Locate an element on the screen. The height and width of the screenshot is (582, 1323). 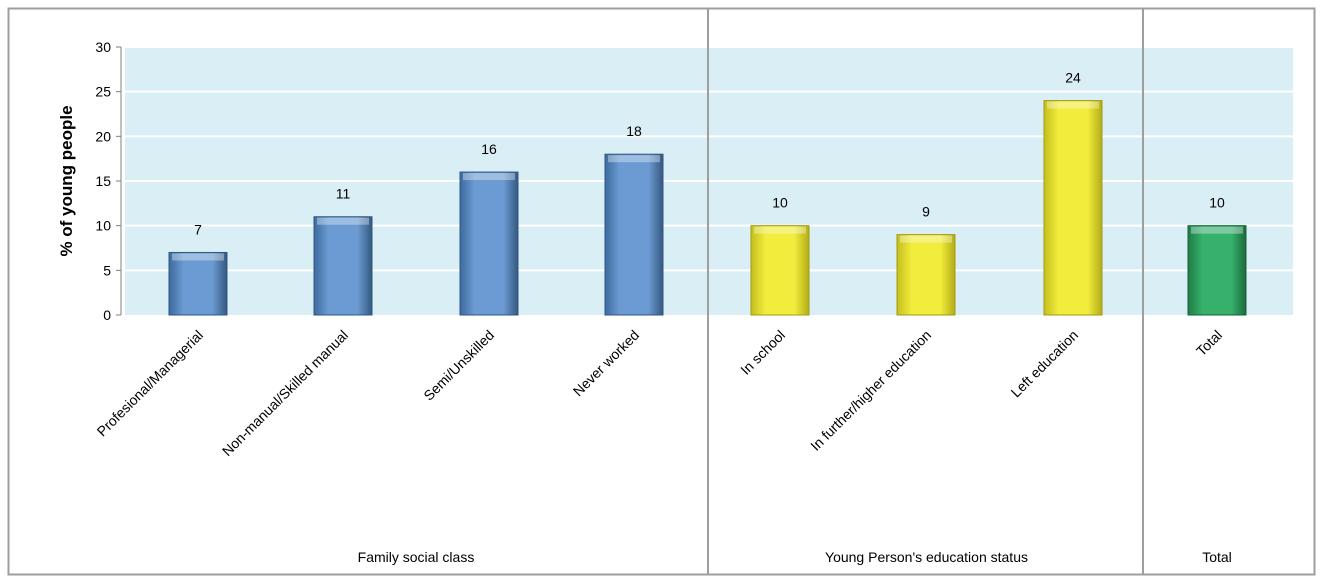
y-axis-title: % of young people is located at coordinates (66, 180).